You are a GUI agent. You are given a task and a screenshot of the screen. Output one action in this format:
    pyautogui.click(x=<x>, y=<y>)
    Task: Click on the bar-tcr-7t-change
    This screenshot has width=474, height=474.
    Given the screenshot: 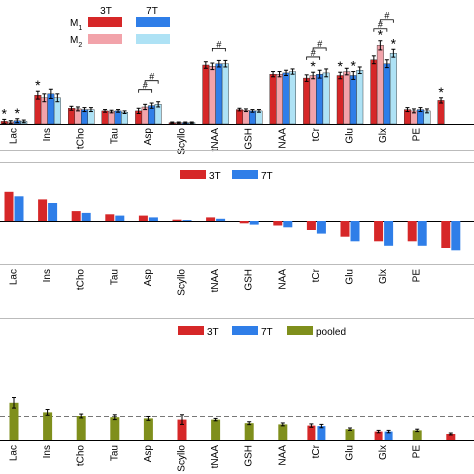 What is the action you would take?
    pyautogui.click(x=321, y=227)
    